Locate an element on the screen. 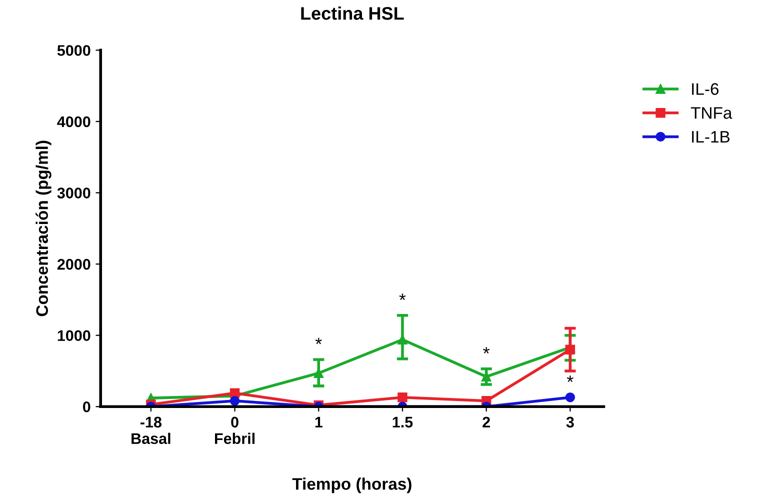 This screenshot has height=502, width=774. y-axis-title: Concentración (pg/ml) is located at coordinates (44, 228).